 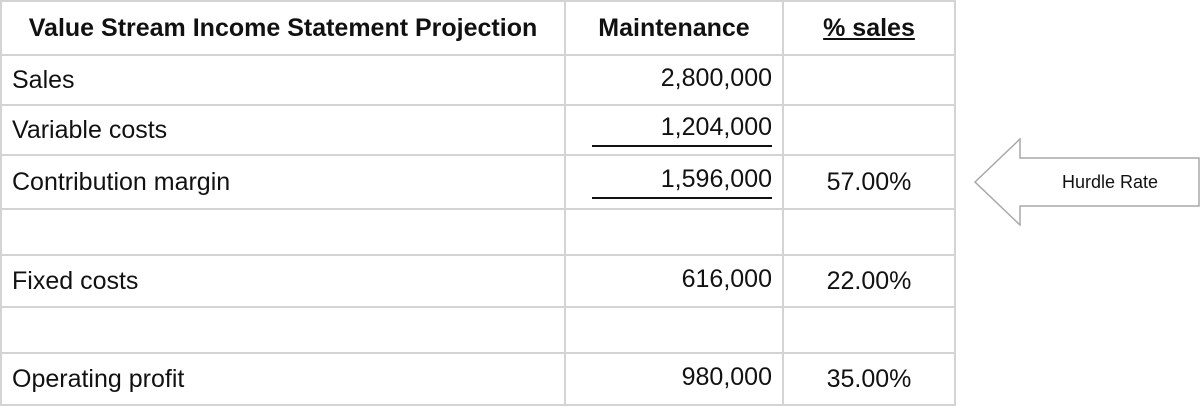 What do you see at coordinates (869, 379) in the screenshot?
I see `row-pct: 35.00%` at bounding box center [869, 379].